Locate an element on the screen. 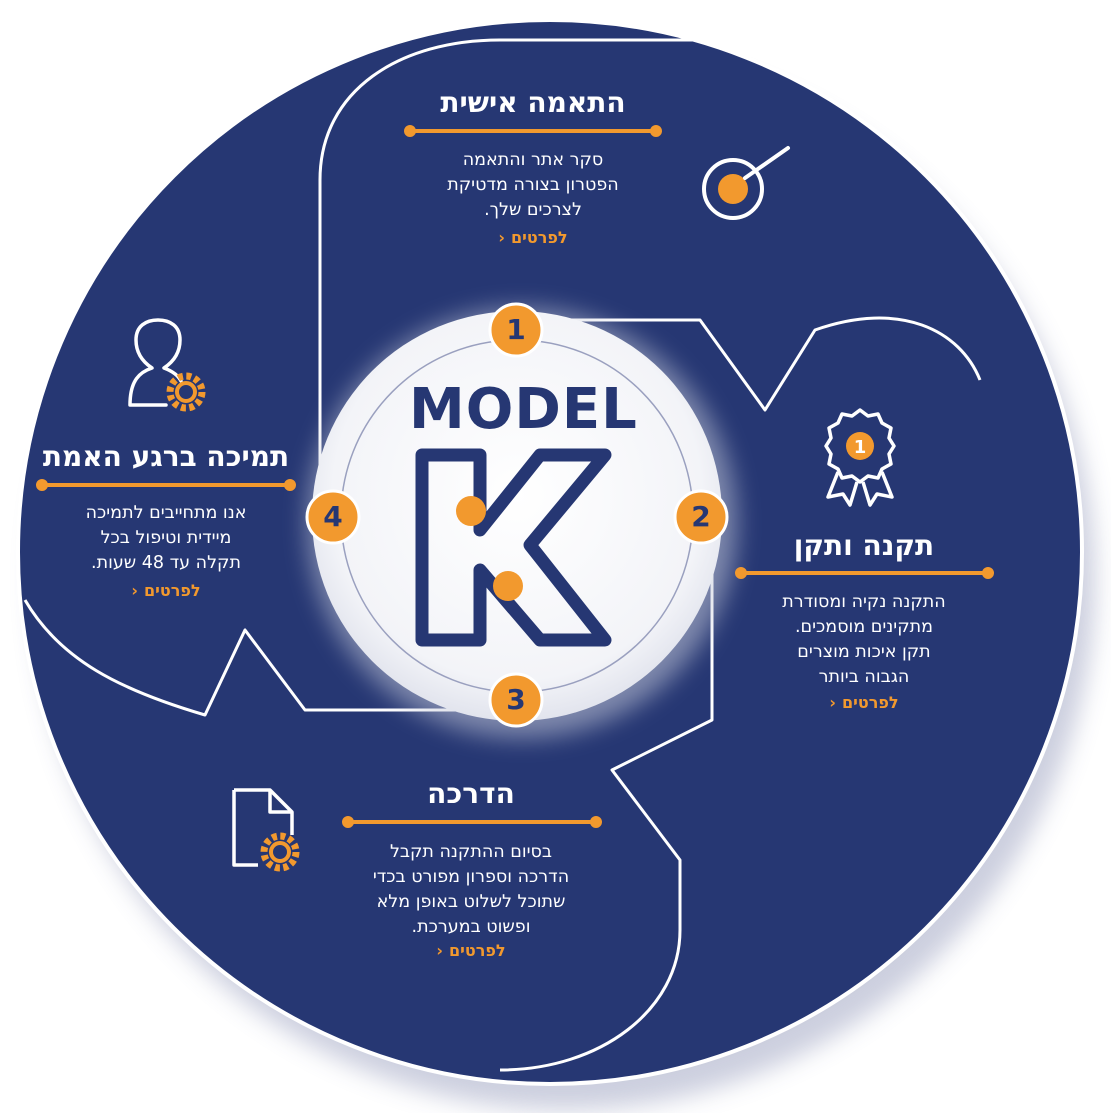 The image size is (1111, 1113). k-logo-mark is located at coordinates (513, 547).